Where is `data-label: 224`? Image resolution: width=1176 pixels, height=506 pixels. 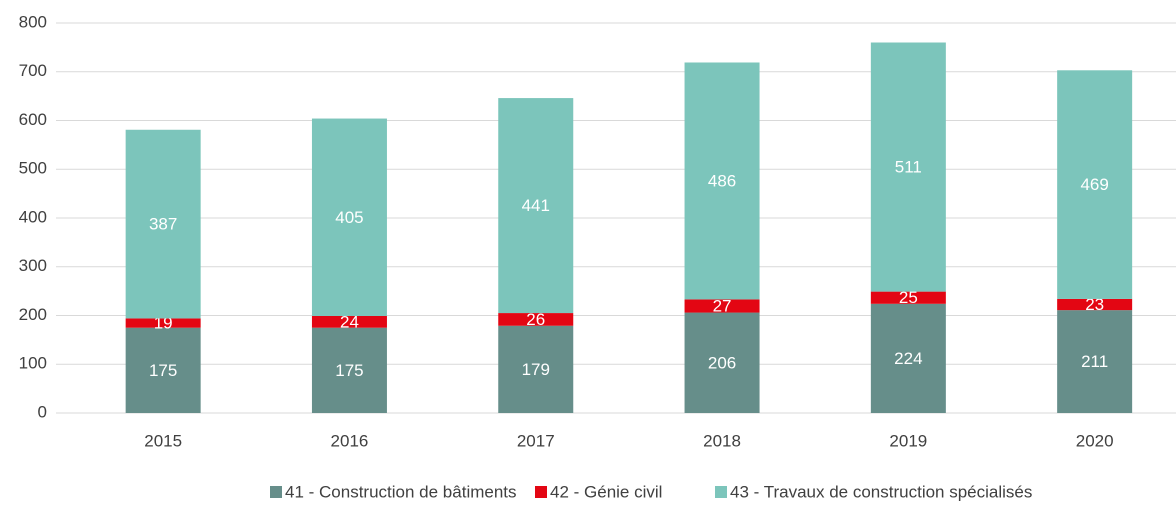
data-label: 224 is located at coordinates (908, 358).